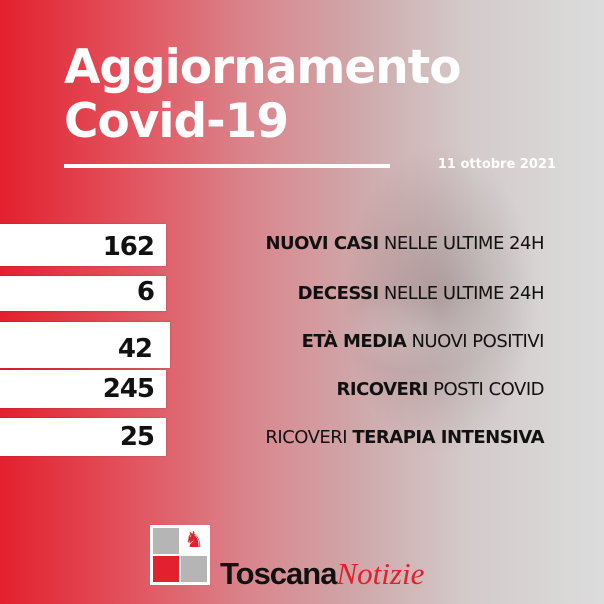 The image size is (604, 604). Describe the element at coordinates (176, 121) in the screenshot. I see `page-title-line2: Covid-19` at that location.